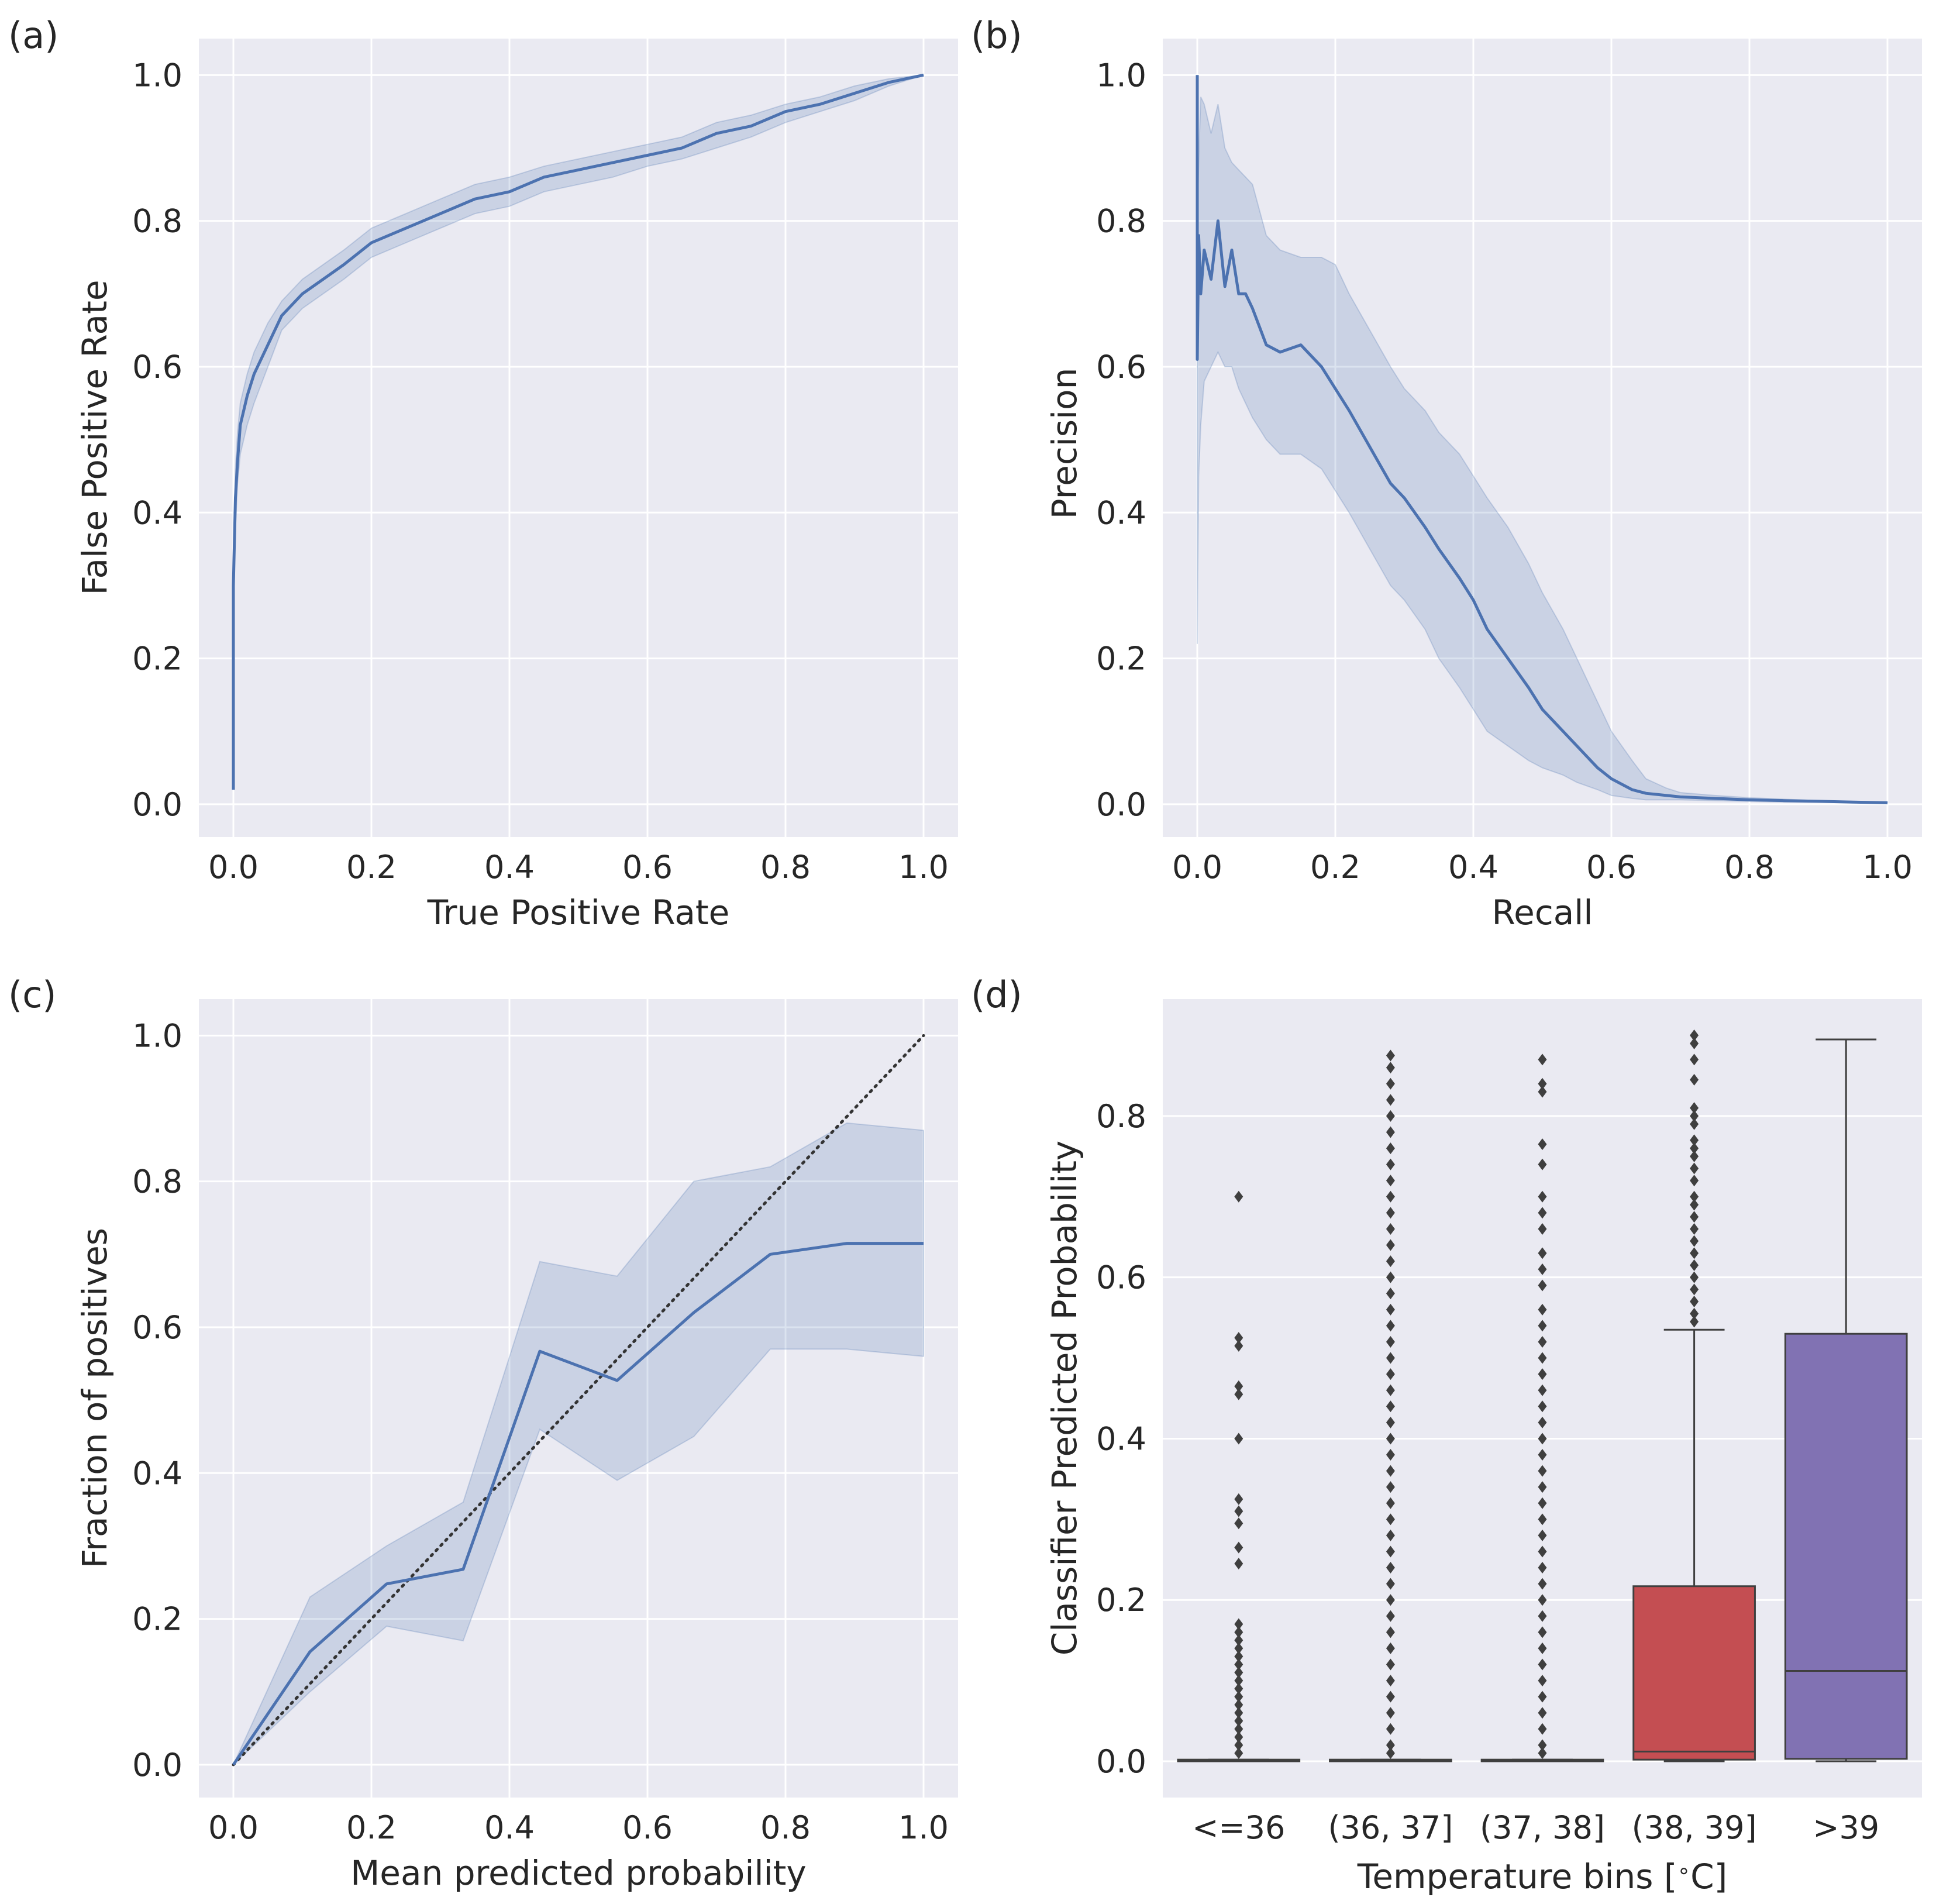 This screenshot has width=1936, height=1904. What do you see at coordinates (1694, 1673) in the screenshot?
I see `box-body` at bounding box center [1694, 1673].